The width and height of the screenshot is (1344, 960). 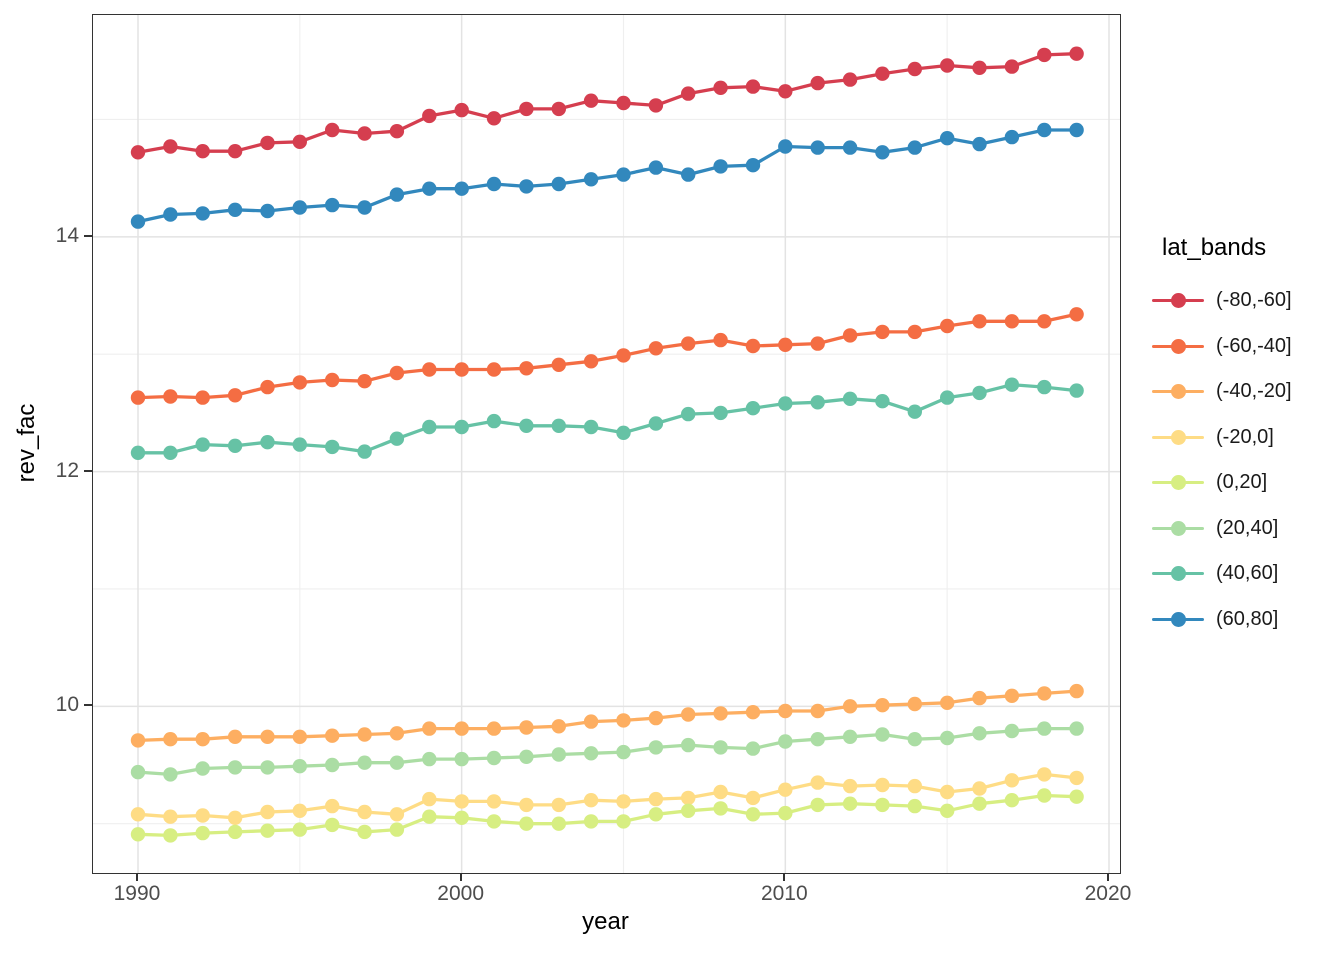 I want to click on legend-item: (60,80], so click(x=1248, y=620).